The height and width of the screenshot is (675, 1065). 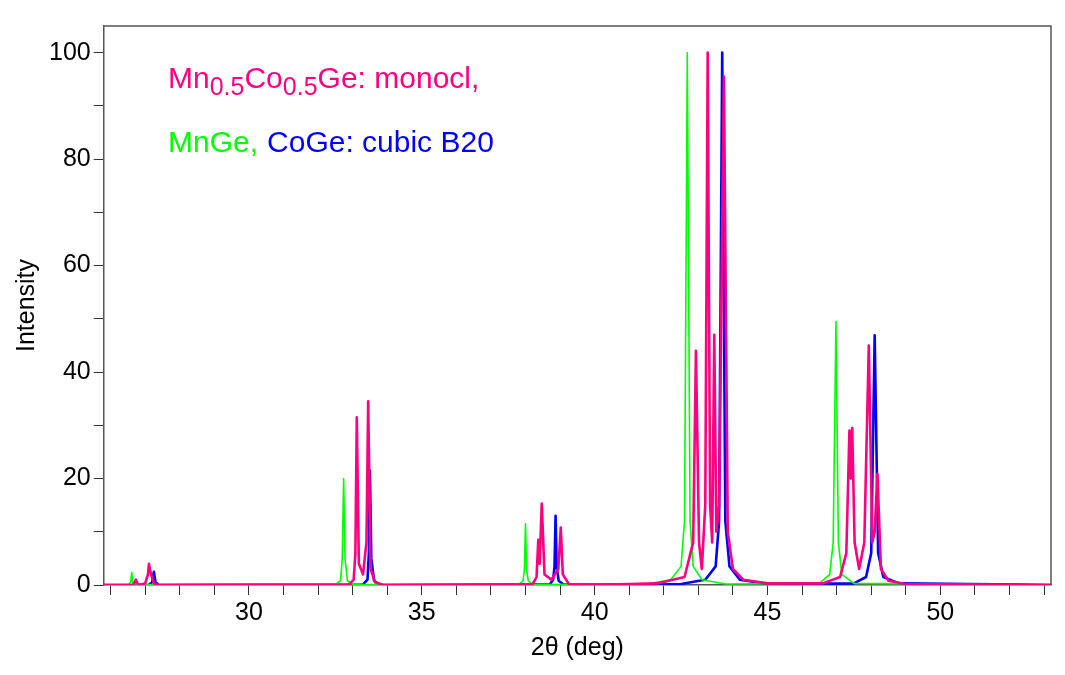 What do you see at coordinates (76, 476) in the screenshot?
I see `y-tick-label: 20` at bounding box center [76, 476].